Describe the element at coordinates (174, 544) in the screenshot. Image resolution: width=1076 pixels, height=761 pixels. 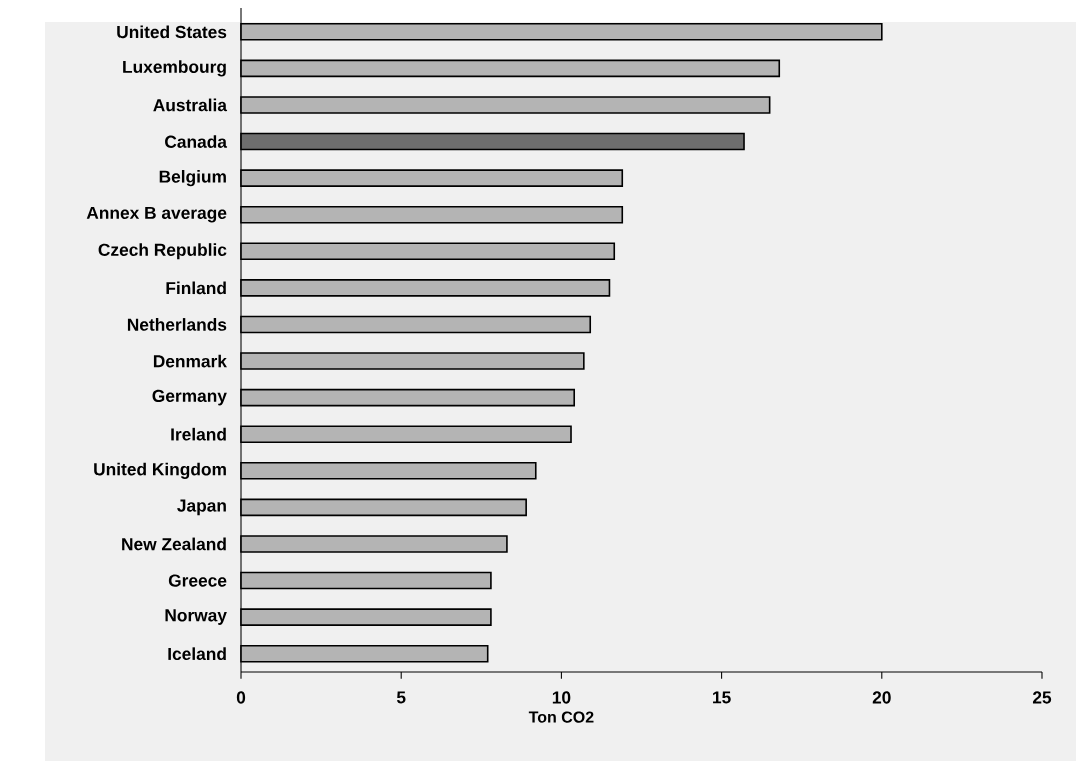
I see `y-tick-label: New Zealand` at that location.